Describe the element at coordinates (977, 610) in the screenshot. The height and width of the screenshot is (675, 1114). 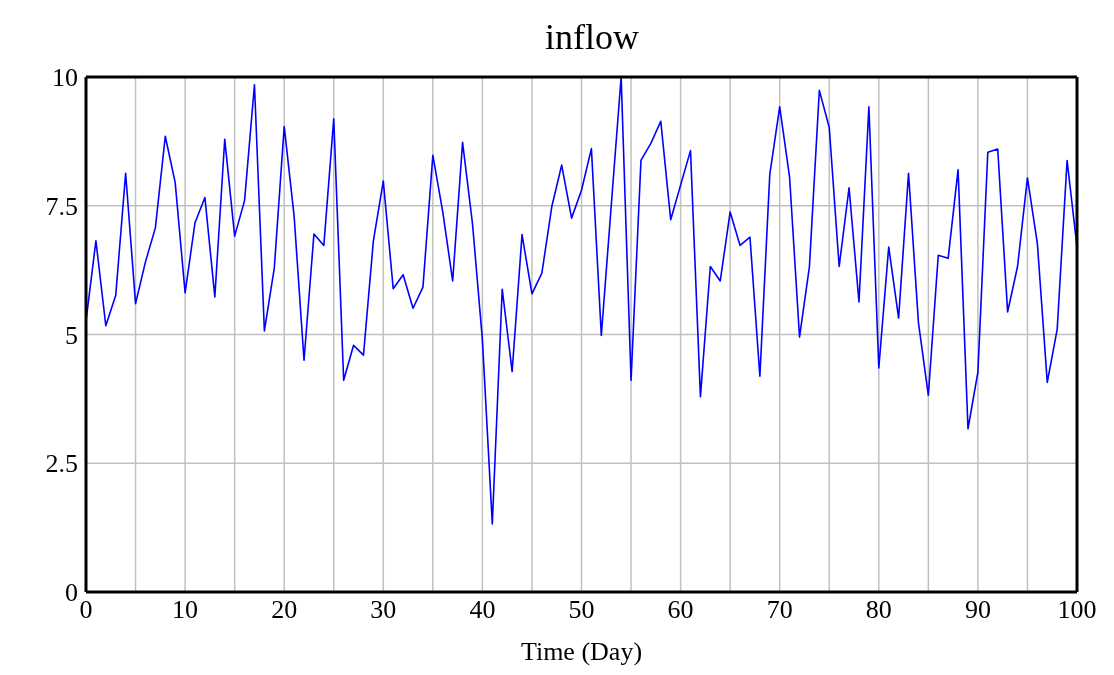
I see `x-tick-label: 90` at that location.